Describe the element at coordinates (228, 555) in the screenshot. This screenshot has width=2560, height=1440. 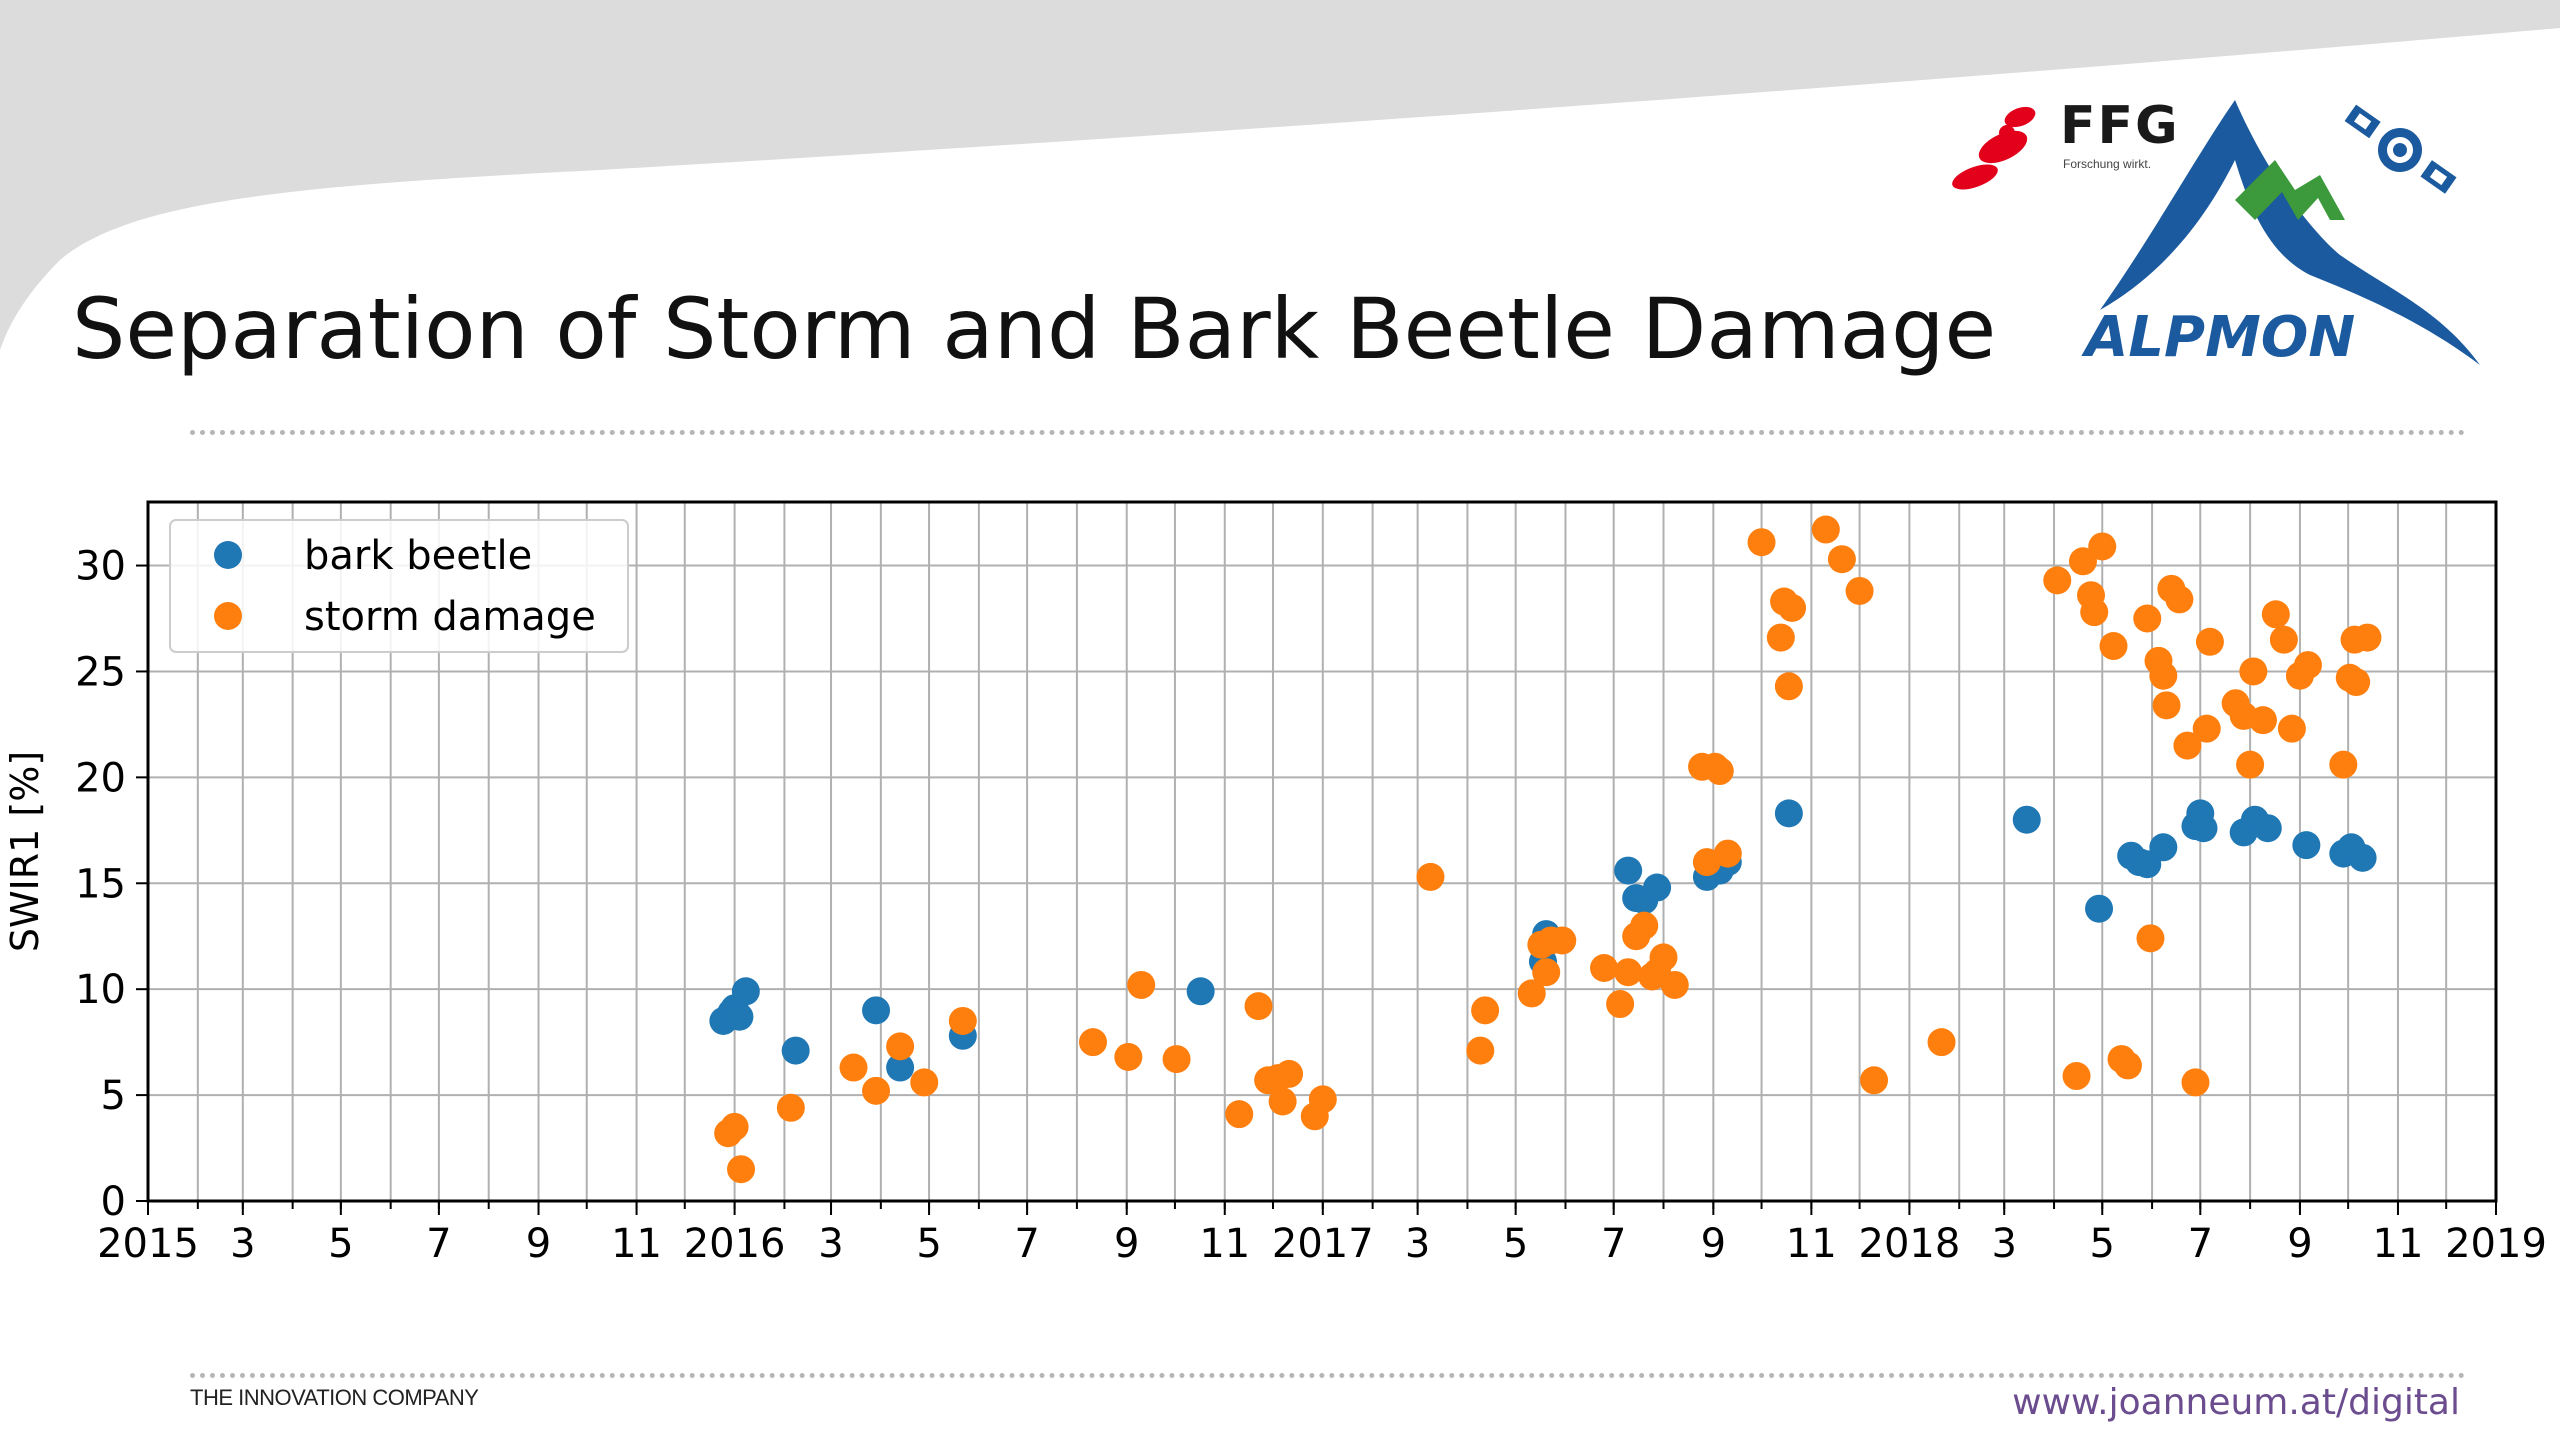
I see `legend-marker` at that location.